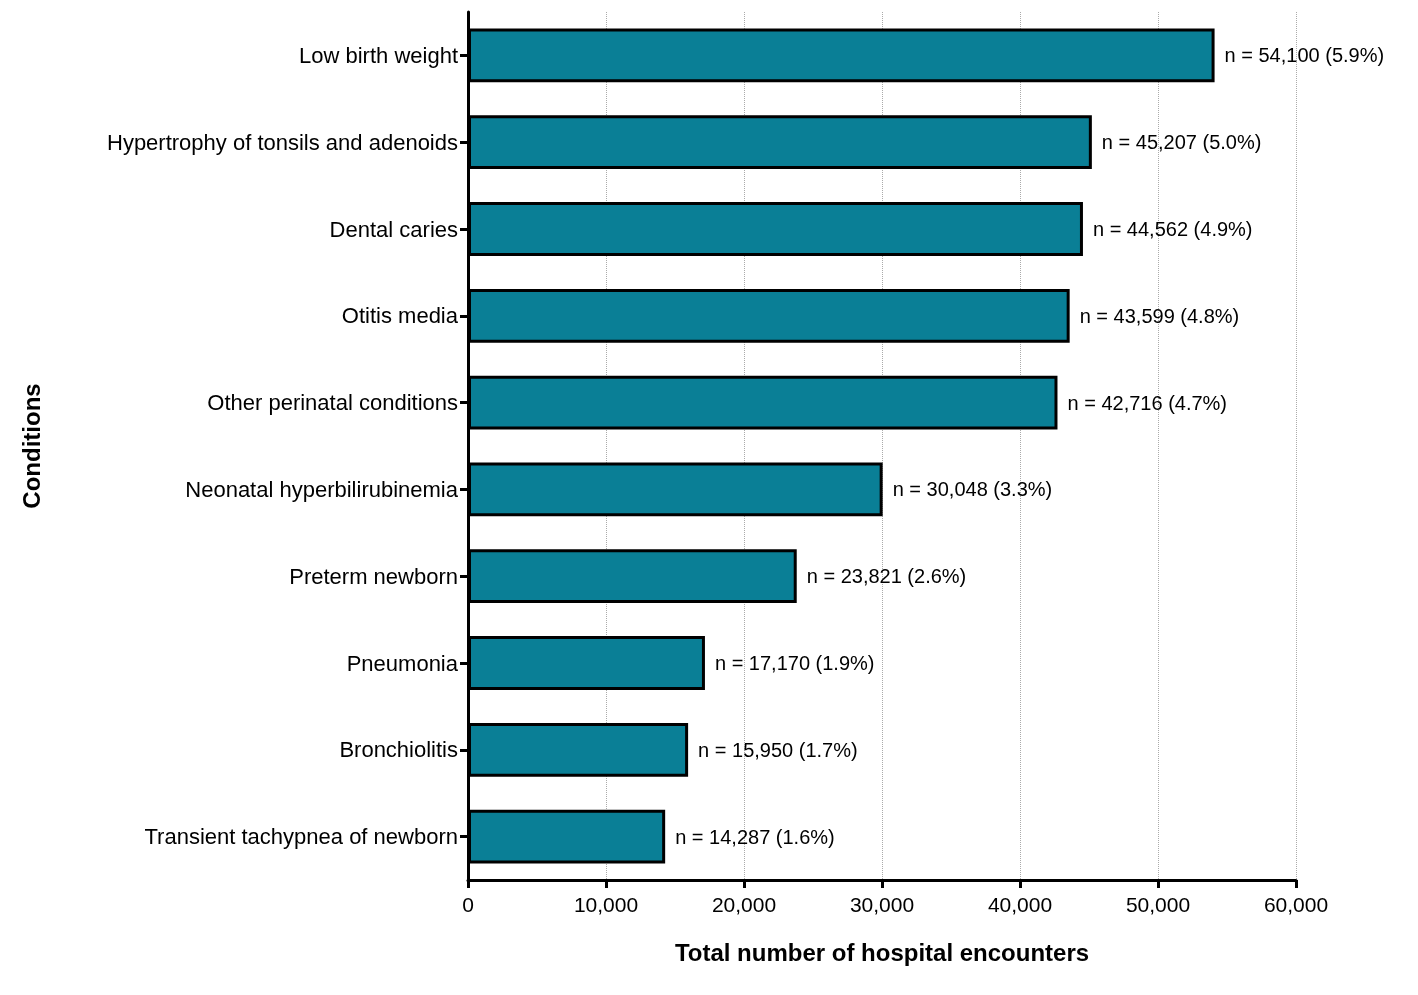 The image size is (1418, 995). I want to click on data-label: n = 17,170 (1.9%), so click(794, 663).